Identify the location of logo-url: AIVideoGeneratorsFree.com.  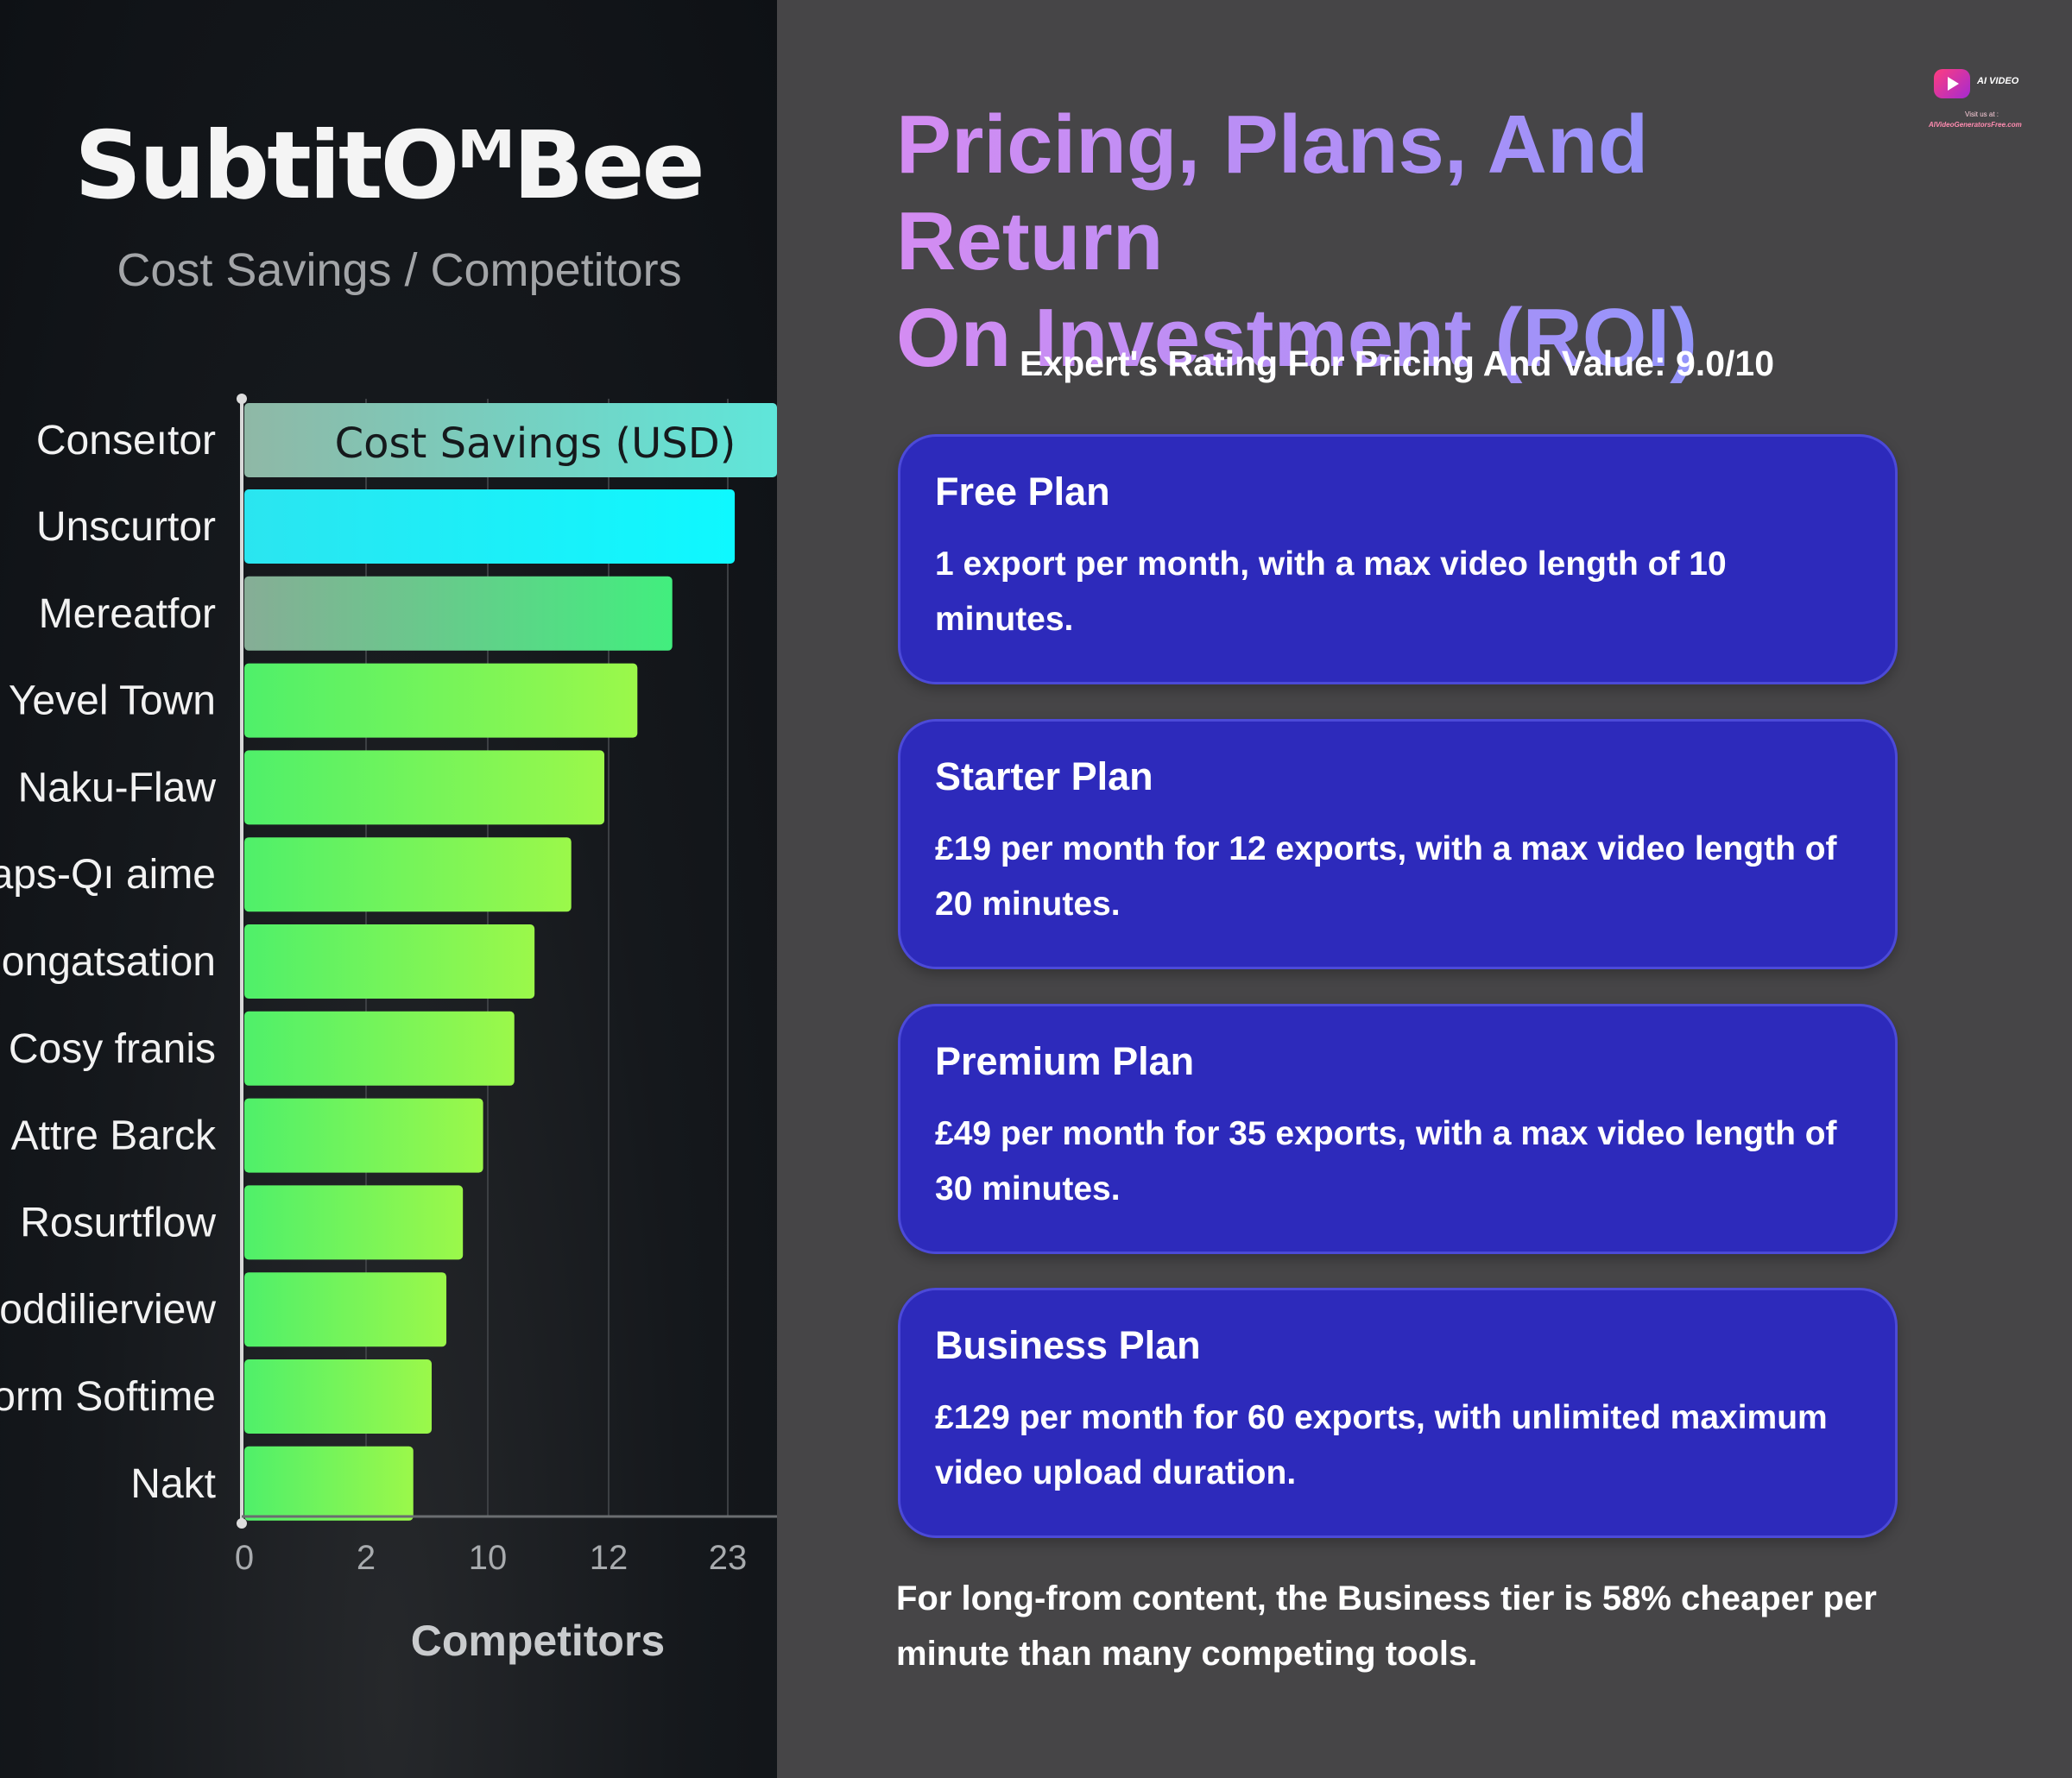
(1975, 125).